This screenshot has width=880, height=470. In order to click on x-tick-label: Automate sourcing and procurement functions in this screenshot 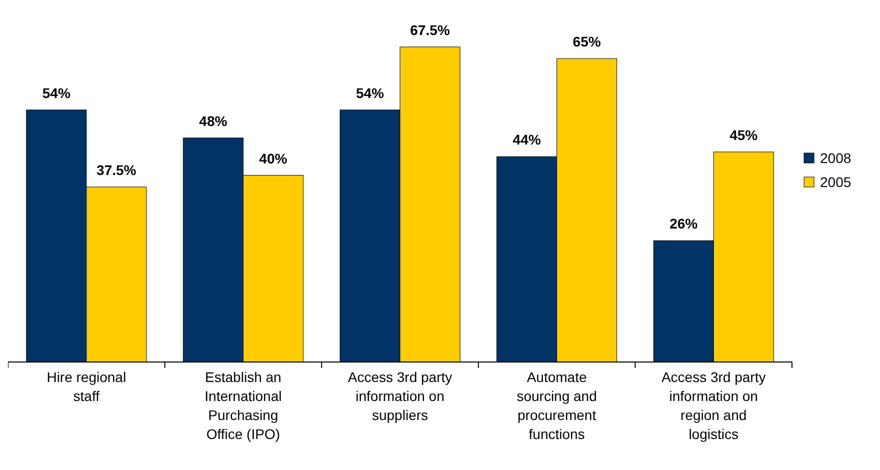, I will do `click(556, 405)`.